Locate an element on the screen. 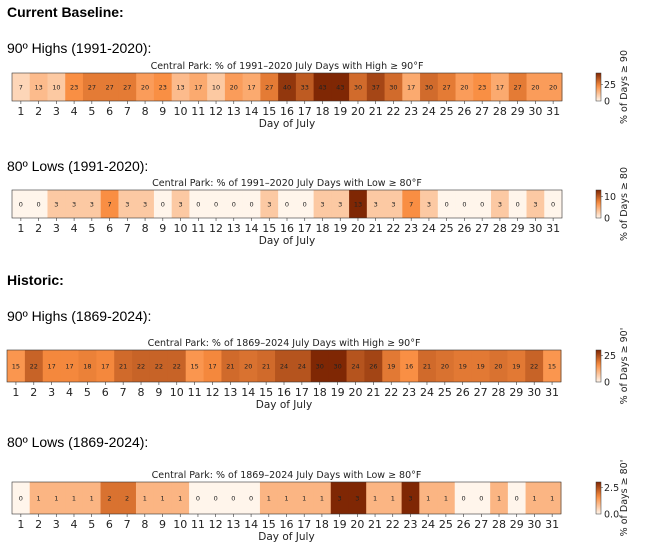  cell-value-label: 22 is located at coordinates (534, 367).